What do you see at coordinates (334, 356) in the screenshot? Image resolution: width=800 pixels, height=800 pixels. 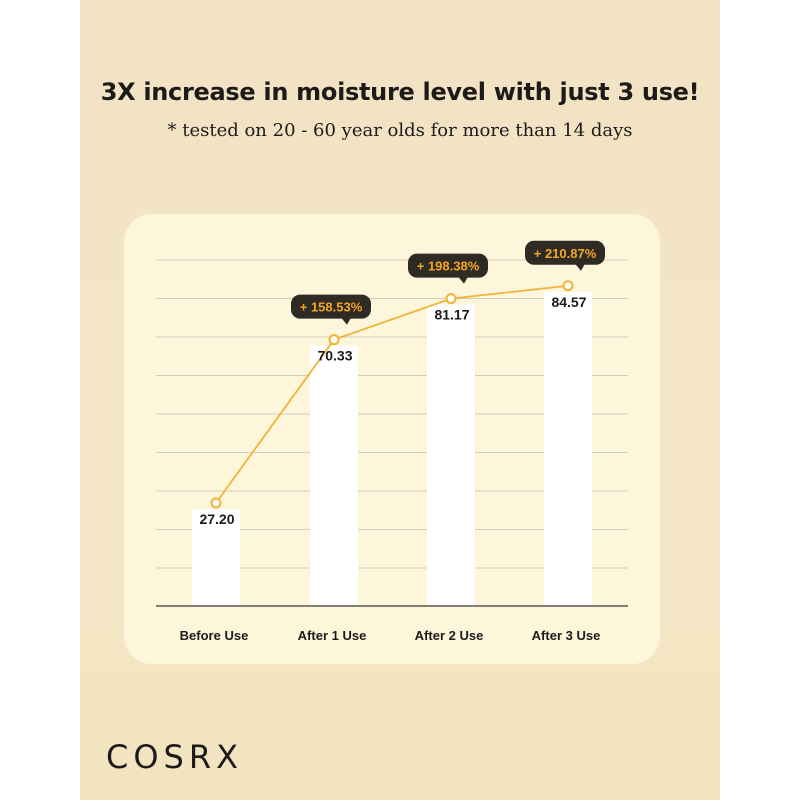 I see `value-label: 70.33` at bounding box center [334, 356].